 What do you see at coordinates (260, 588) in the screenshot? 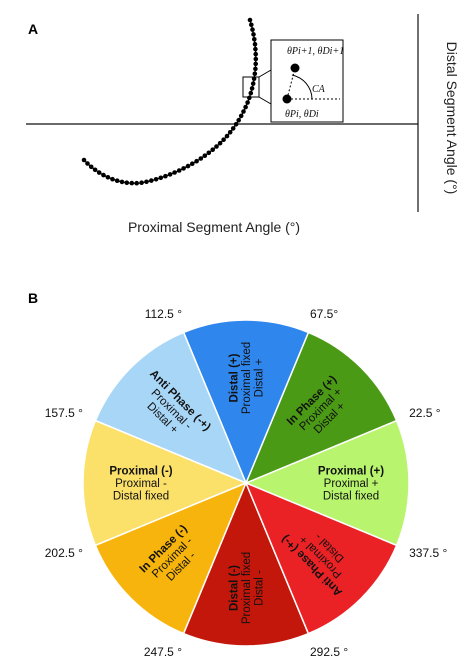
I see `sector-line: Distal -` at bounding box center [260, 588].